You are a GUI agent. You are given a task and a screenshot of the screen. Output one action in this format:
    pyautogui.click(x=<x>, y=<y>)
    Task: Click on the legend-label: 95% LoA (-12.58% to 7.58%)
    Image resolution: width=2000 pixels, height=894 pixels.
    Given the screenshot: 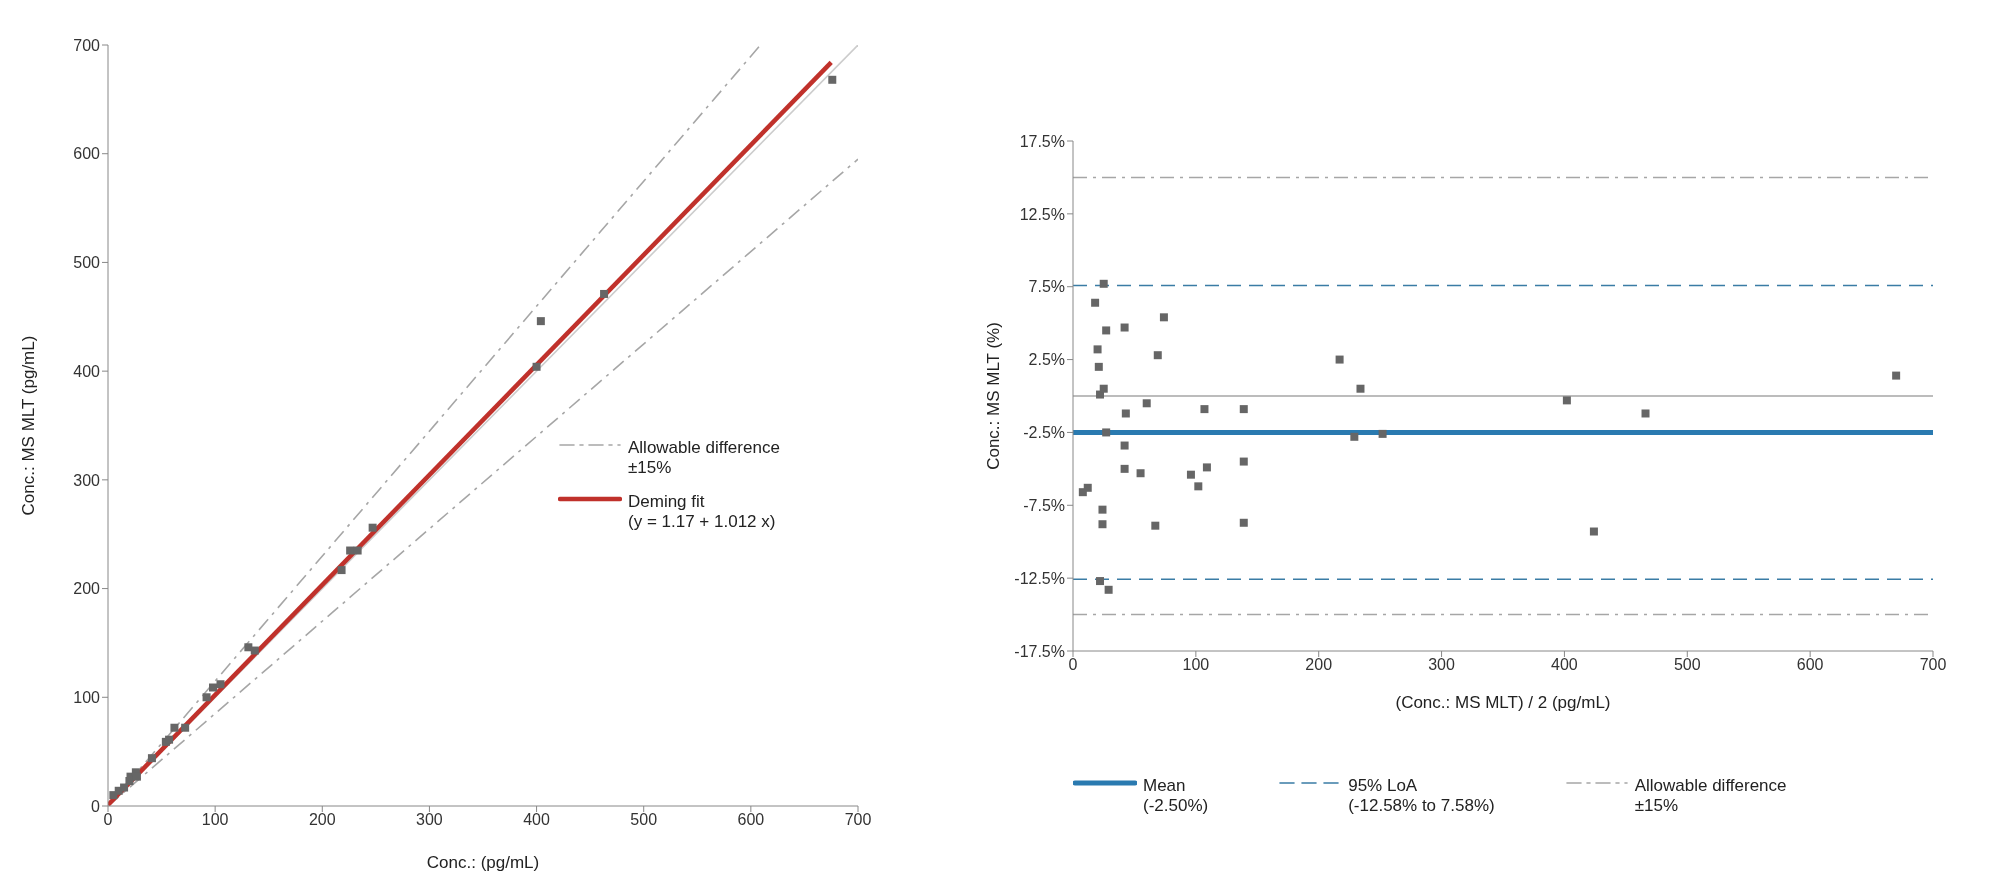 What is the action you would take?
    pyautogui.click(x=1421, y=796)
    